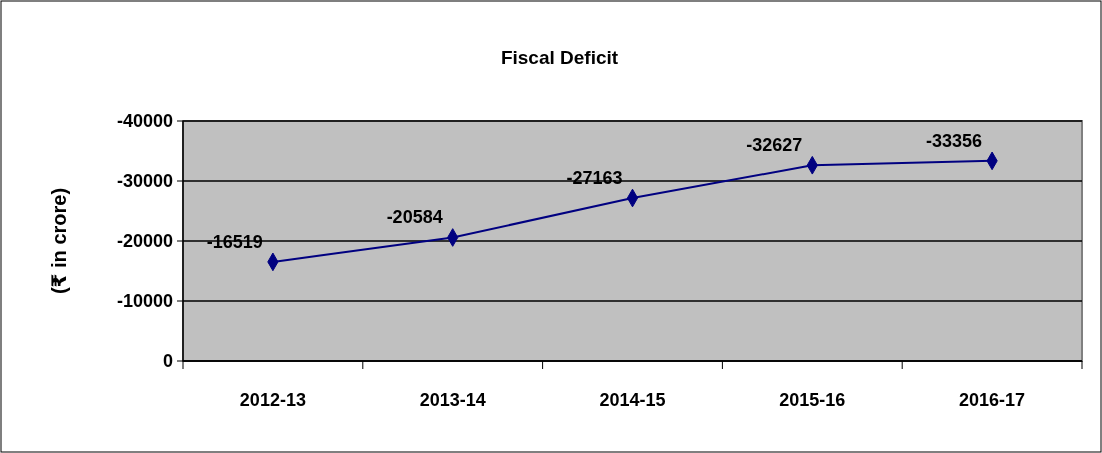  What do you see at coordinates (452, 400) in the screenshot?
I see `x-tick-label: 2013-14` at bounding box center [452, 400].